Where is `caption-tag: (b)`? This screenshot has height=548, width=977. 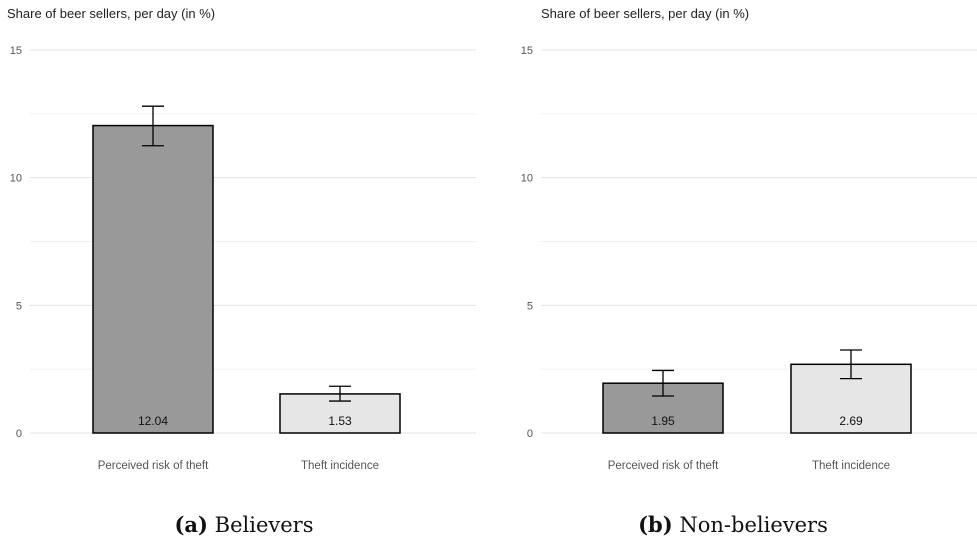
caption-tag: (b) is located at coordinates (655, 524).